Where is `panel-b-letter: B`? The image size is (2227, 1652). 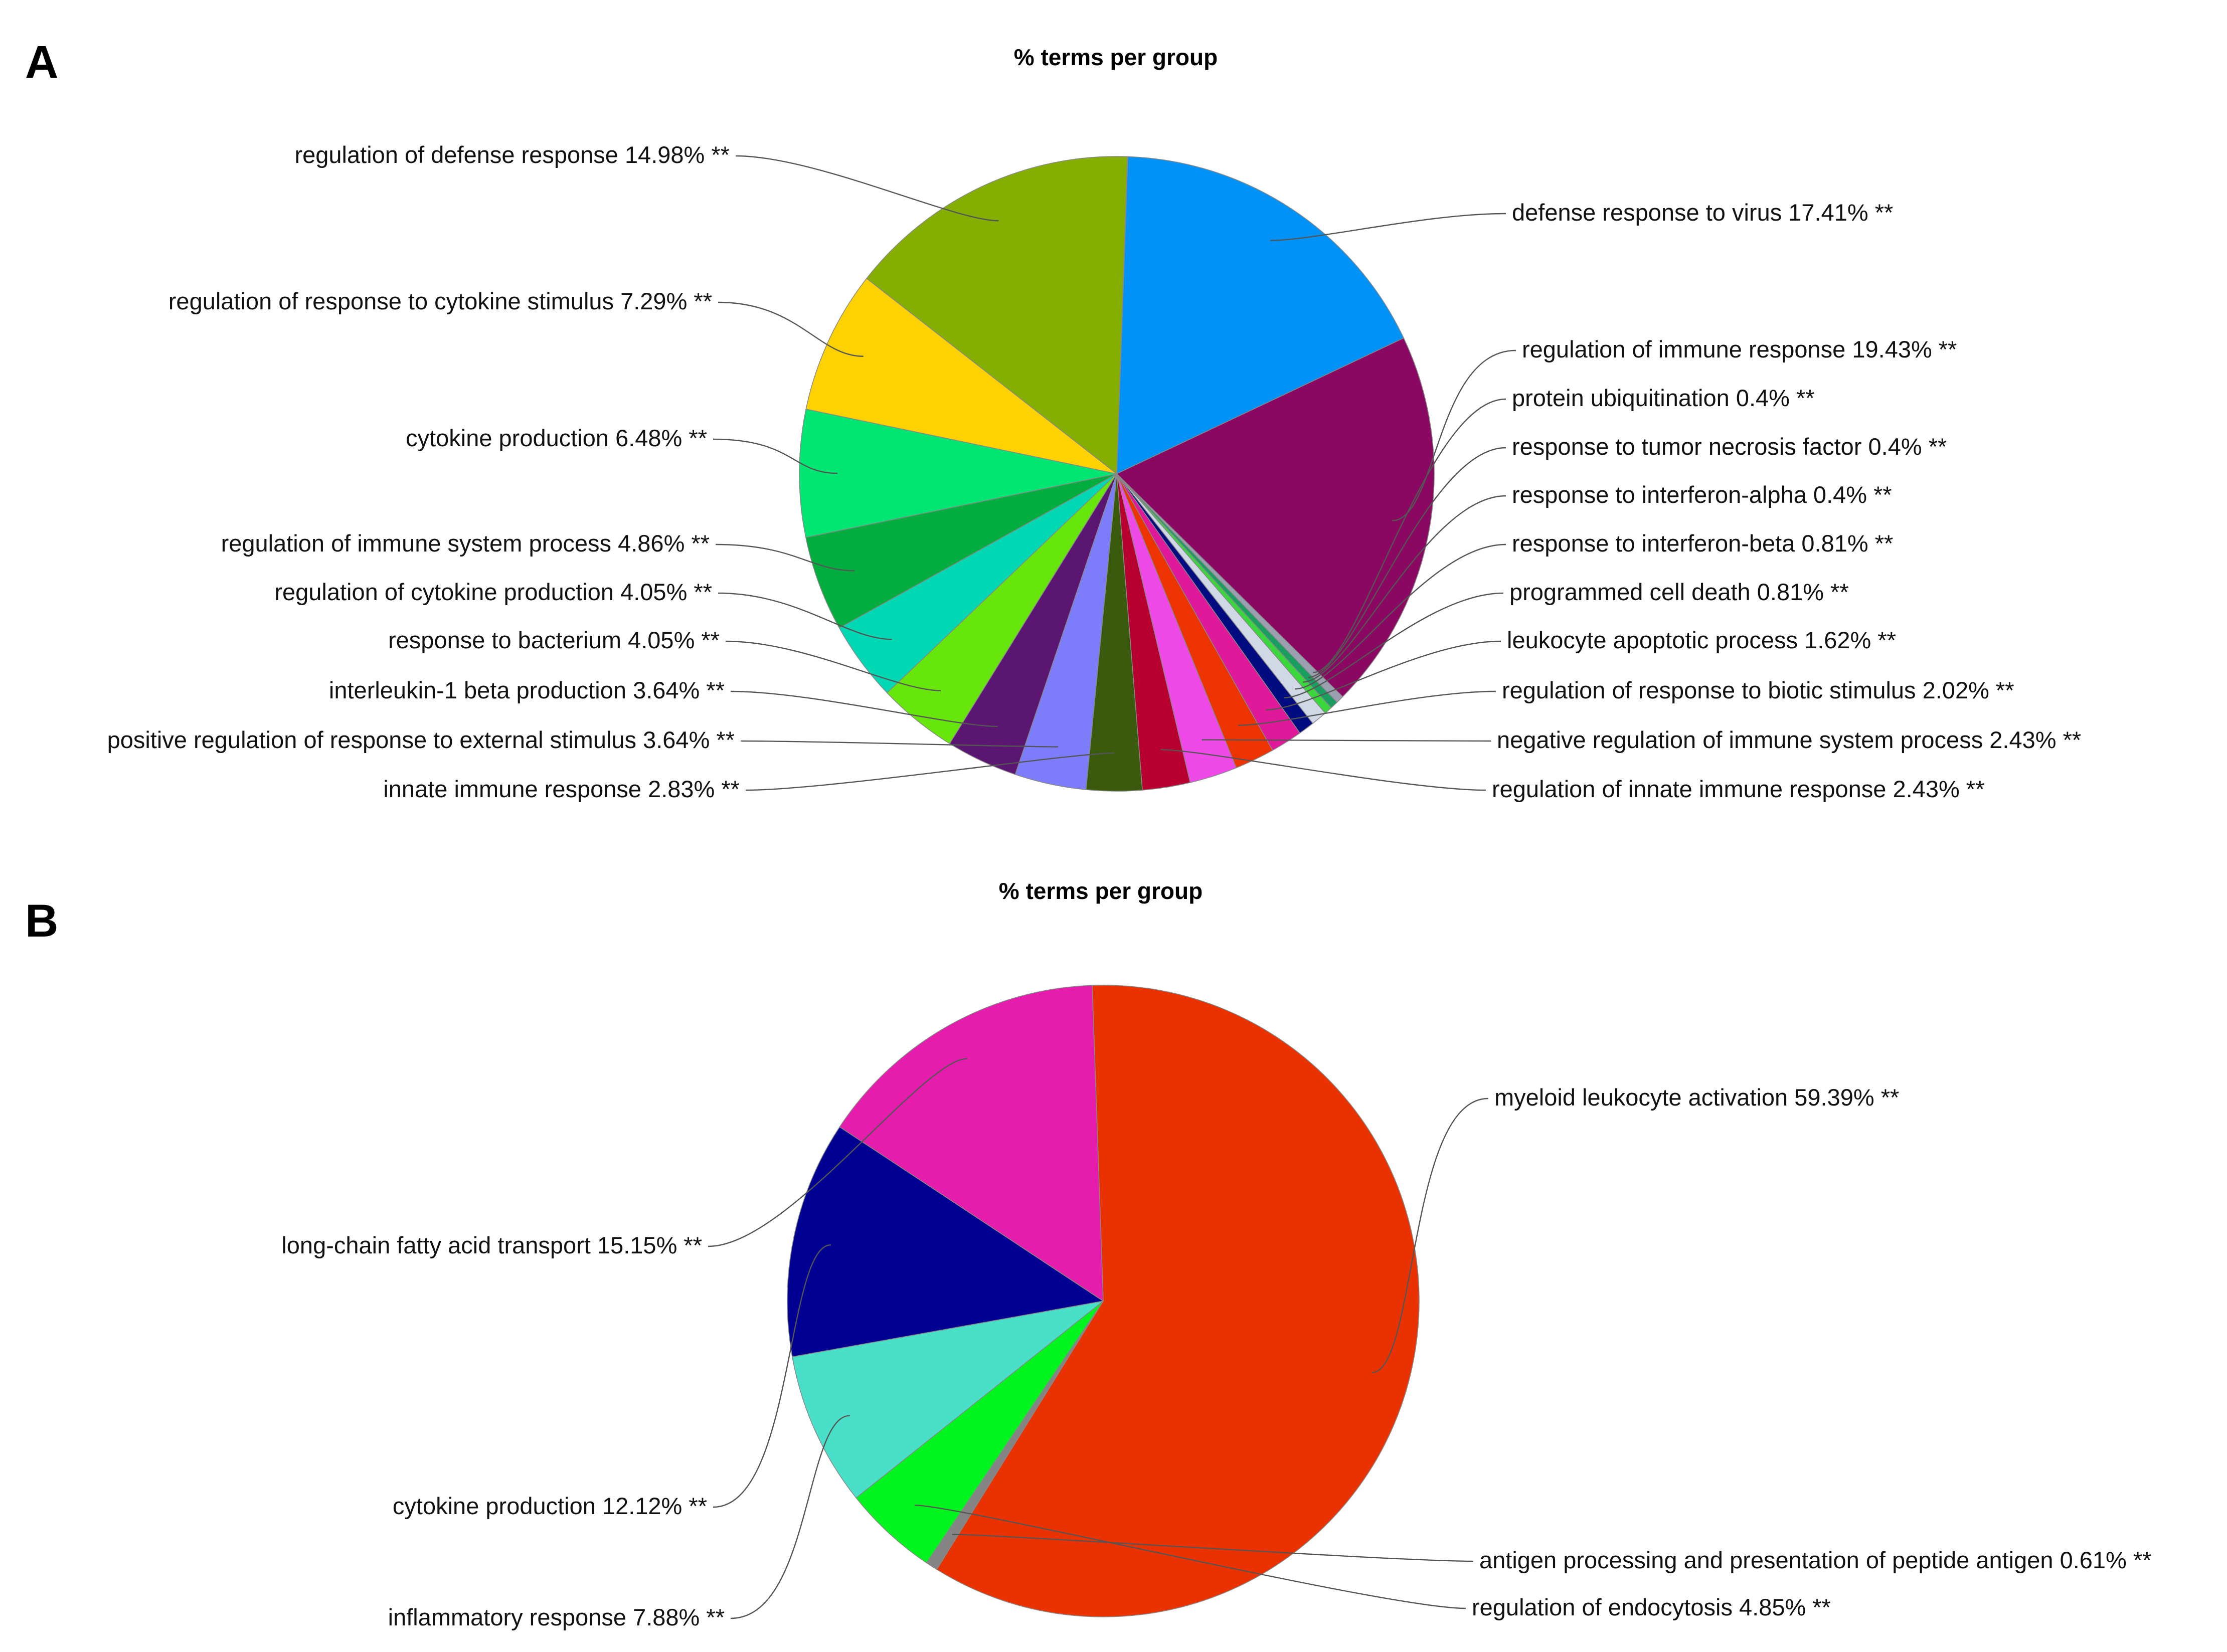
panel-b-letter: B is located at coordinates (41, 921).